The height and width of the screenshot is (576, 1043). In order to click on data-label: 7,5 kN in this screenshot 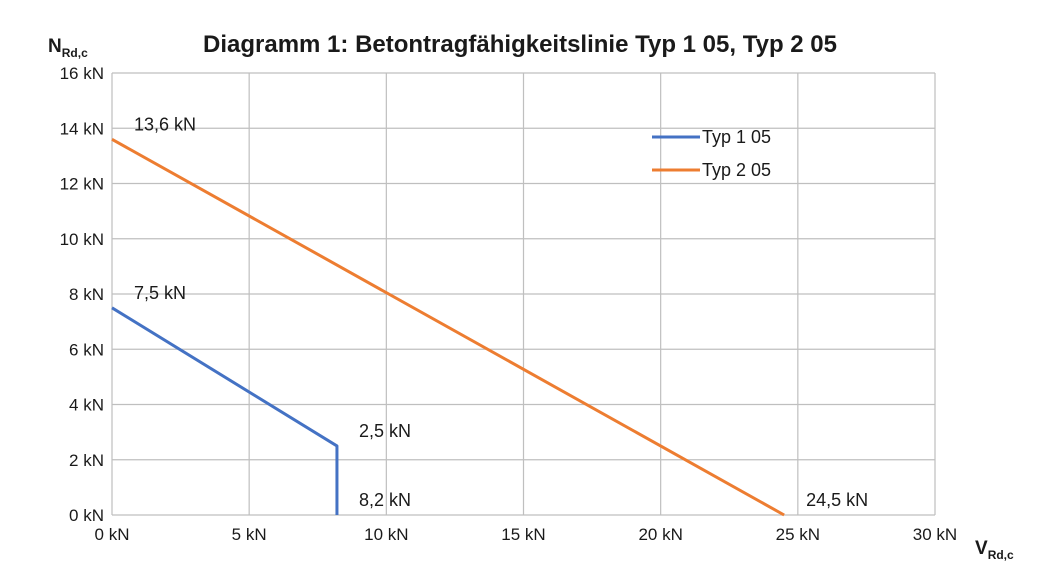, I will do `click(160, 293)`.